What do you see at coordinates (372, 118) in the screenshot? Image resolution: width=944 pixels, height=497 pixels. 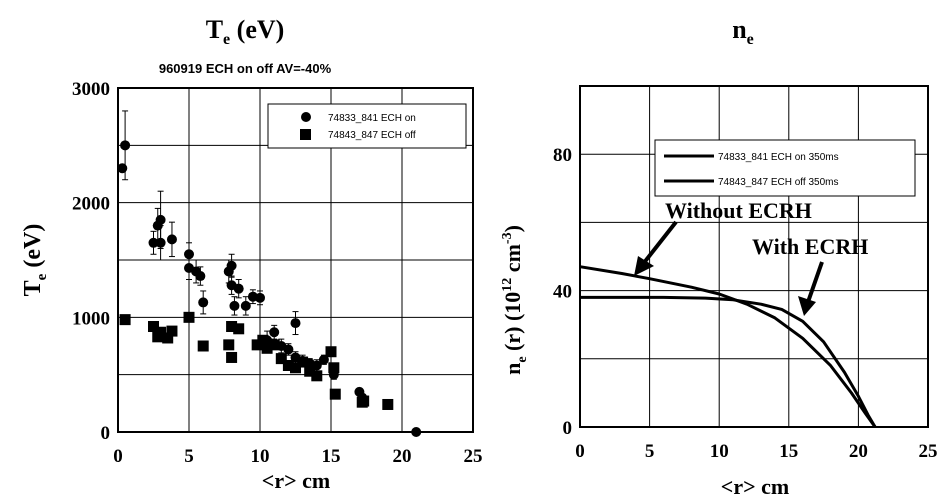 I see `te-legend-label-on: 74833_841 ECH on` at bounding box center [372, 118].